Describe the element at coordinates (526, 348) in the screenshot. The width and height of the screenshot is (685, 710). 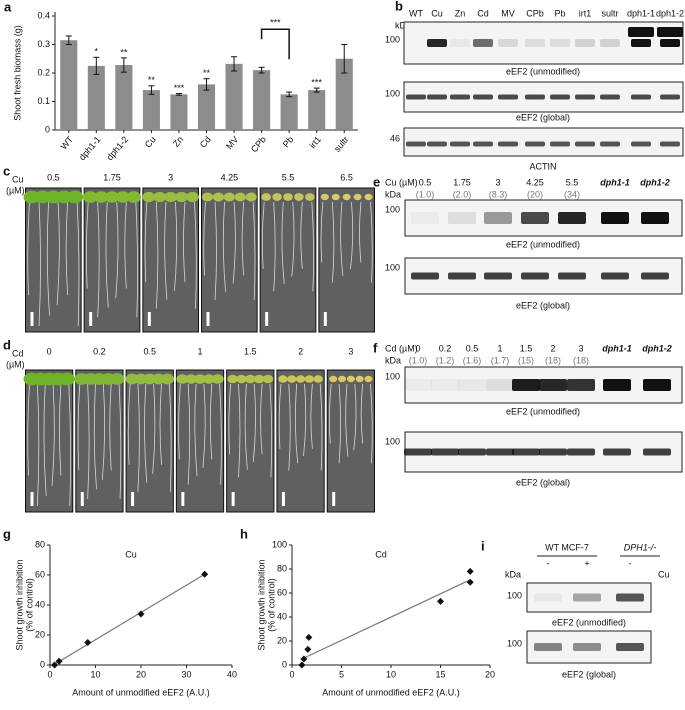
I see `lane-label: 1.5` at that location.